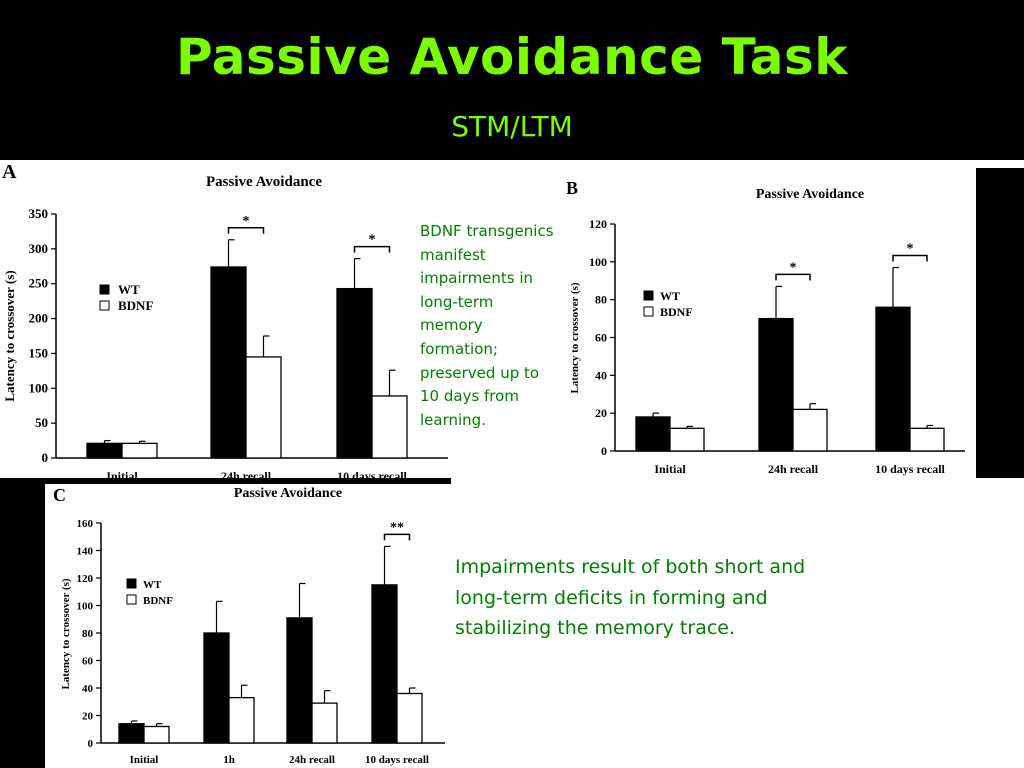 The image size is (1024, 768). Describe the element at coordinates (512, 57) in the screenshot. I see `slide-title: Passive Avoidance Task` at that location.